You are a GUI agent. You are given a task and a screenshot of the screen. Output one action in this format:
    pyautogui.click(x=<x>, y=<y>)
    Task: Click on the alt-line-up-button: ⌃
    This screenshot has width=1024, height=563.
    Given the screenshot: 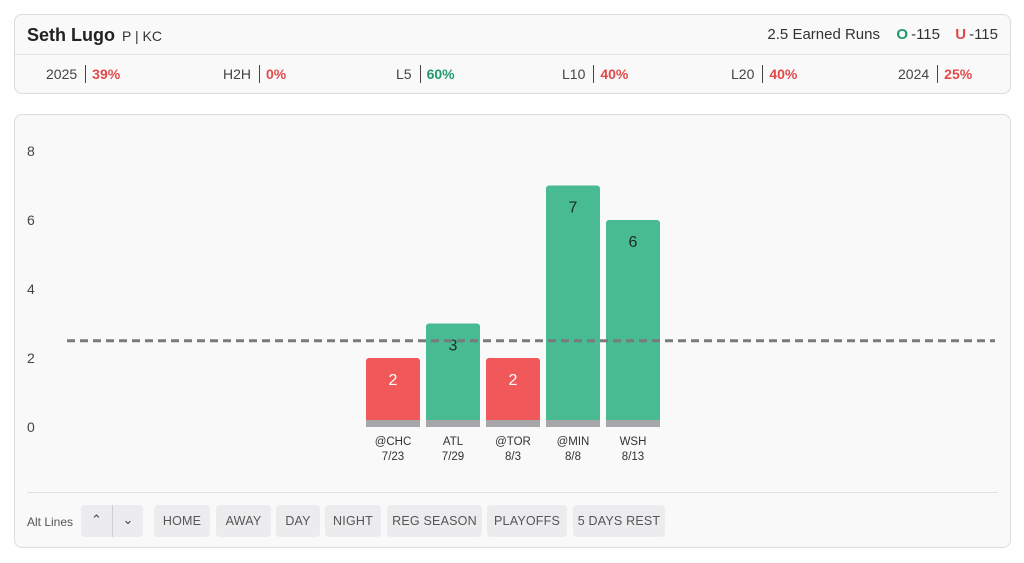 What is the action you would take?
    pyautogui.click(x=96, y=521)
    